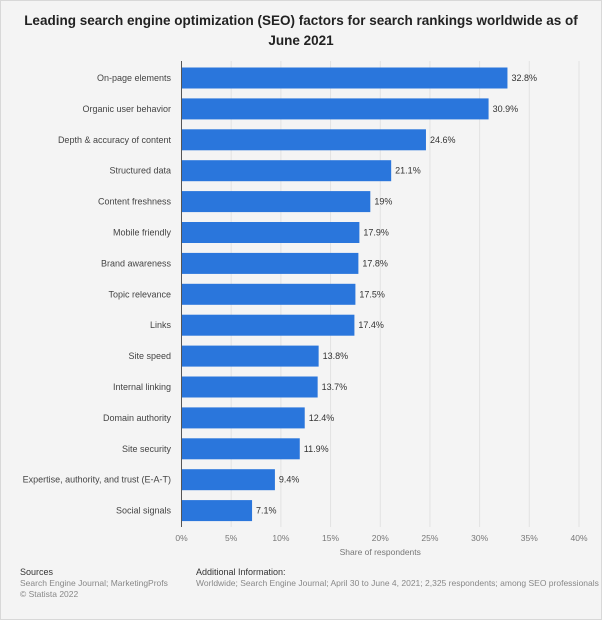 The image size is (602, 620). What do you see at coordinates (524, 78) in the screenshot?
I see `data-label: 32.8%` at bounding box center [524, 78].